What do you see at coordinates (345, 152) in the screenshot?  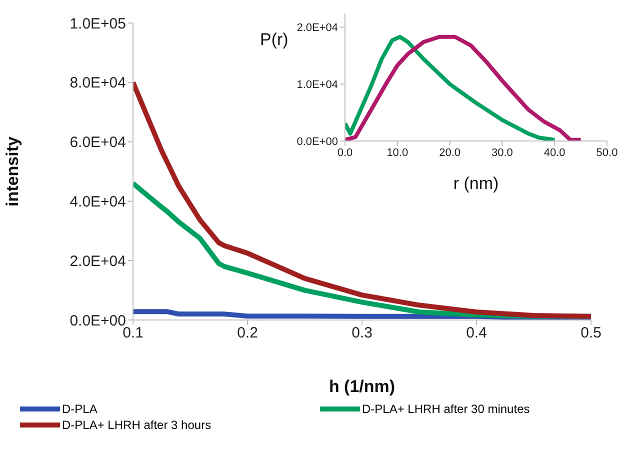 I see `x-tick-label: 0.0` at bounding box center [345, 152].